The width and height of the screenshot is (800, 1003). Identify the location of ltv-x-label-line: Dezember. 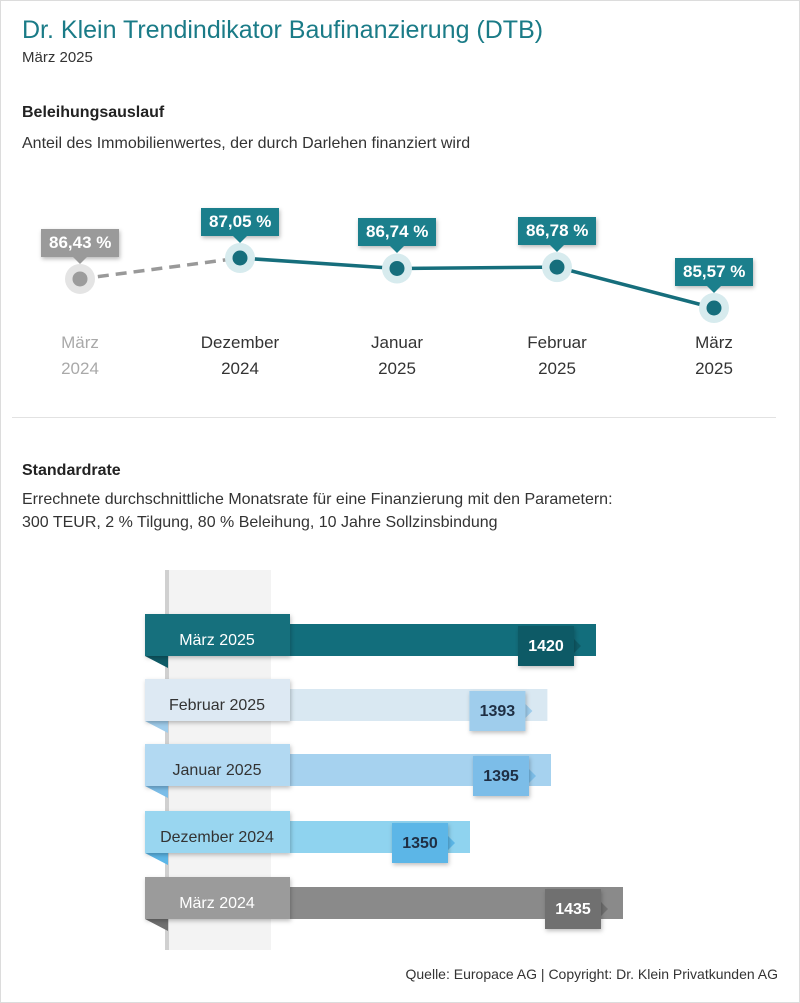
(240, 342).